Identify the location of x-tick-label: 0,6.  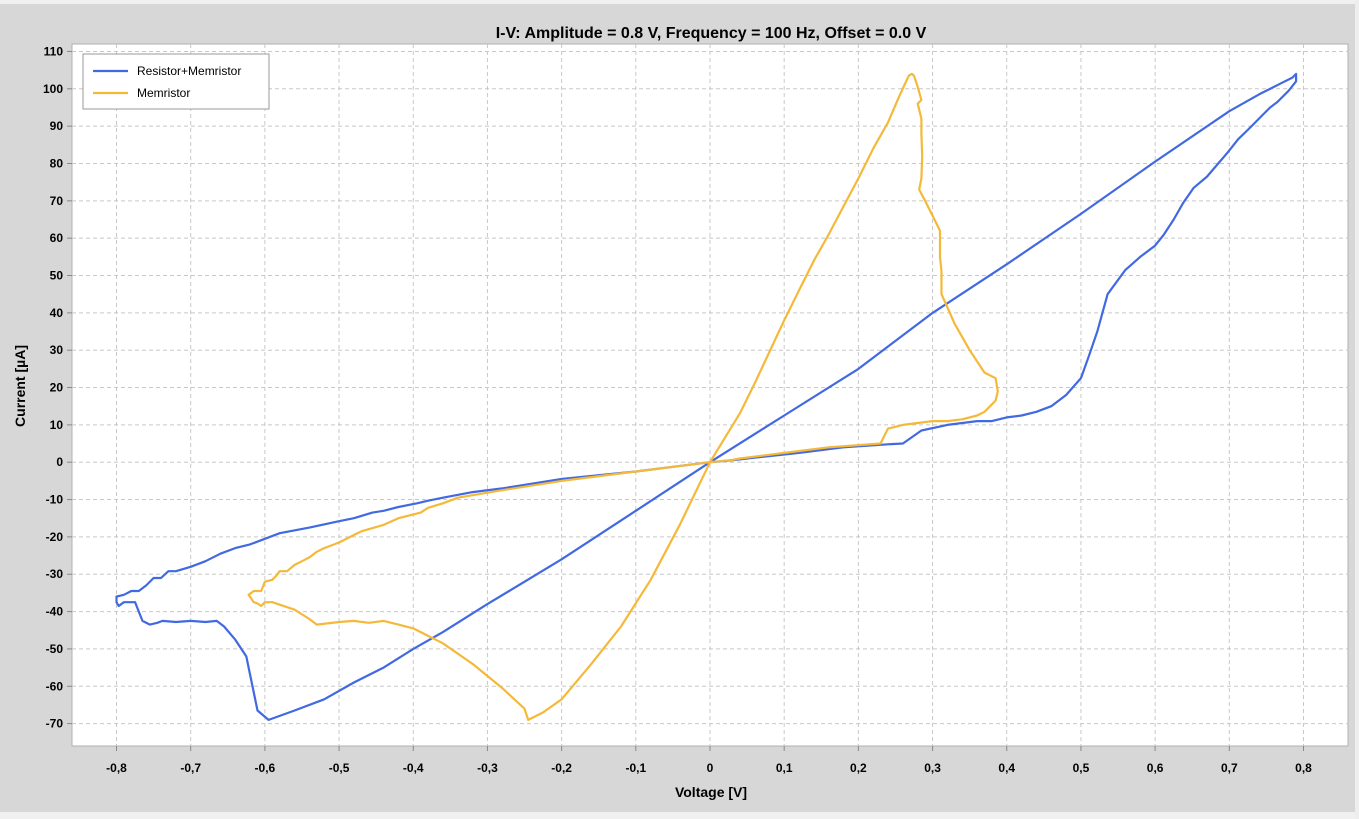
(1155, 768).